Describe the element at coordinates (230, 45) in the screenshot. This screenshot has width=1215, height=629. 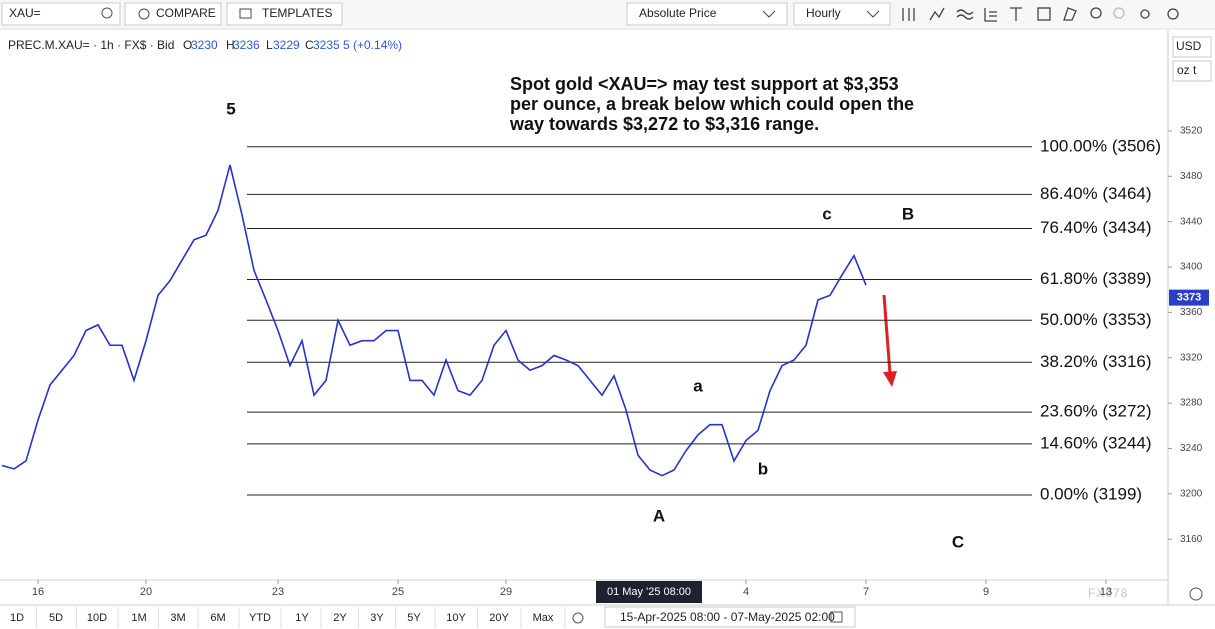
I see `ohlc-label: H` at that location.